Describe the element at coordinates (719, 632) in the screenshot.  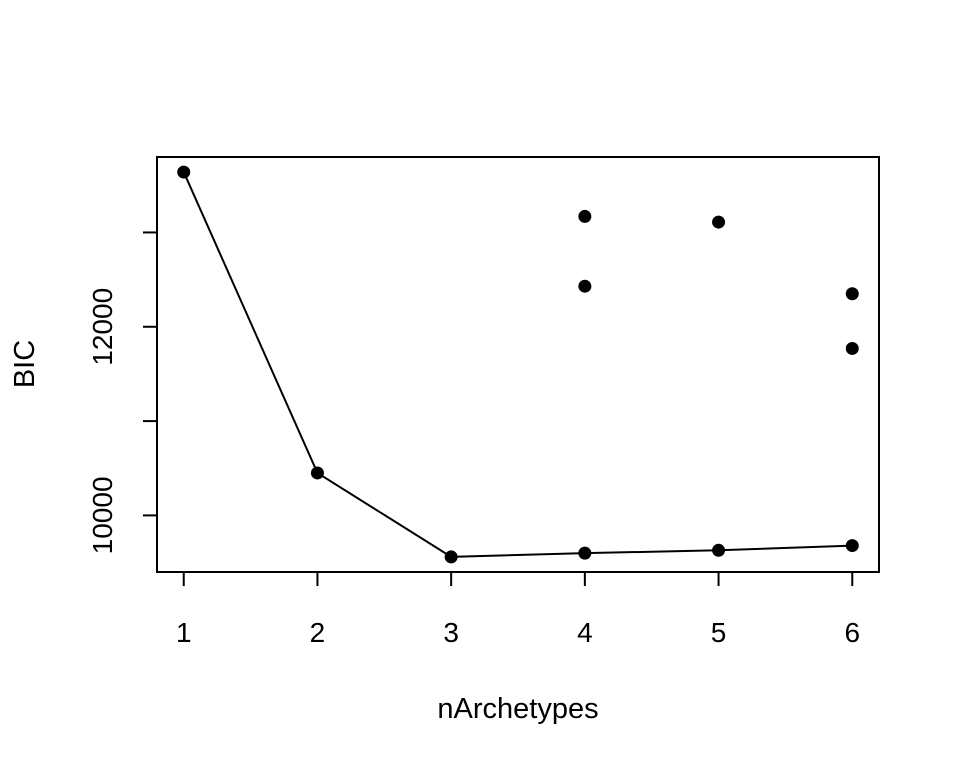
I see `x-tick-label: 5` at that location.